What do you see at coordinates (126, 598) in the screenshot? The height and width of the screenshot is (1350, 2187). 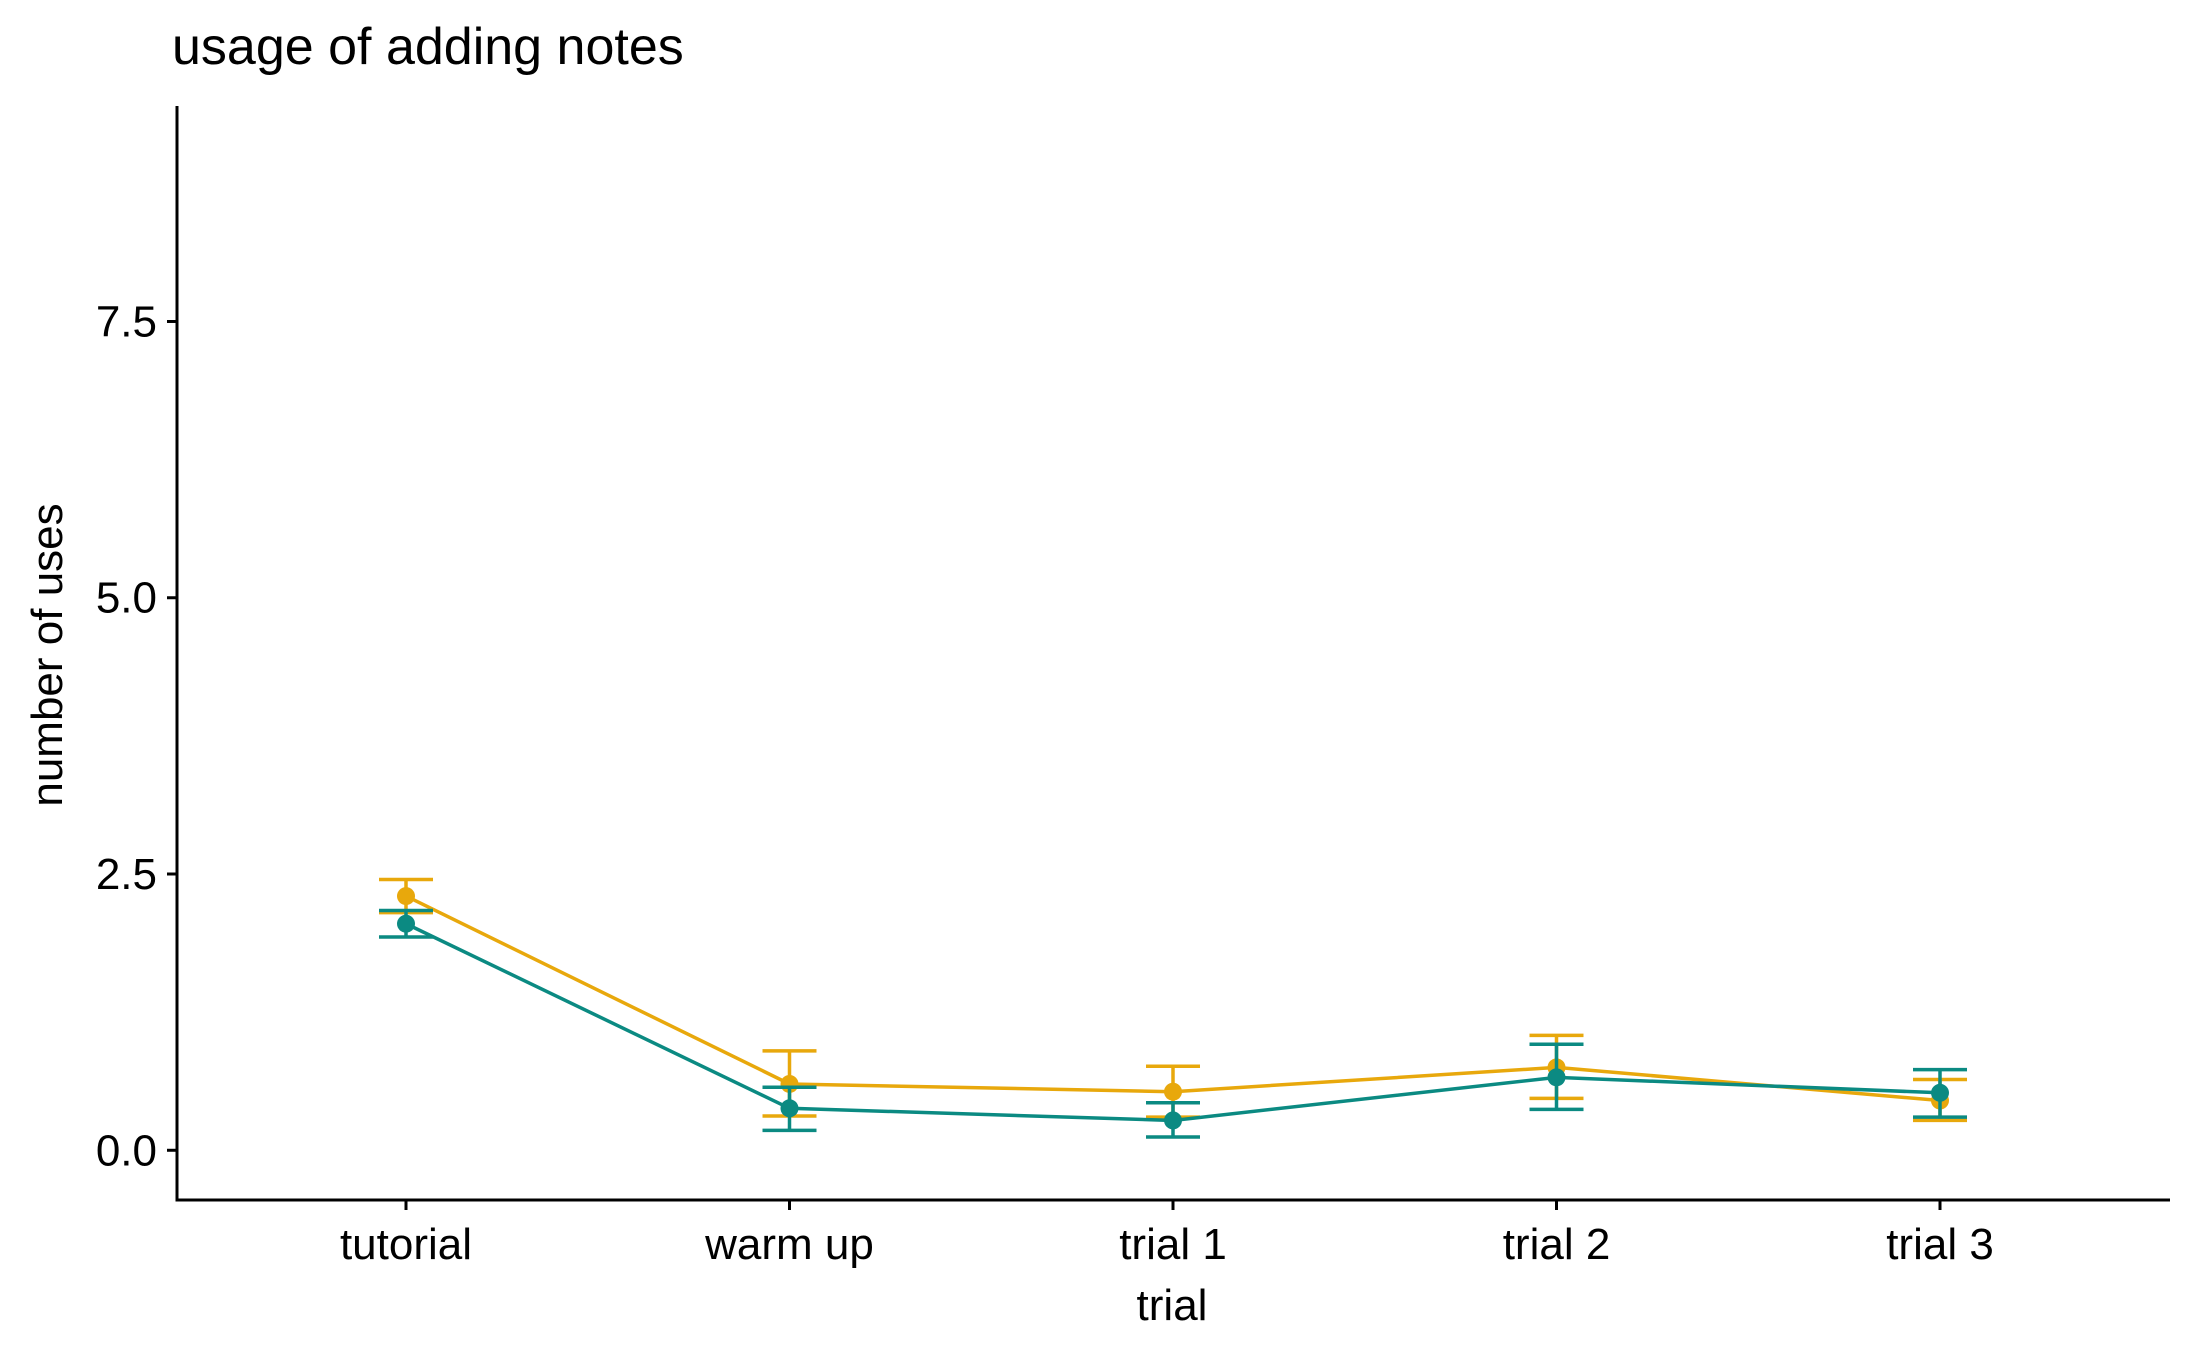 I see `y-tick-label: 5.0` at bounding box center [126, 598].